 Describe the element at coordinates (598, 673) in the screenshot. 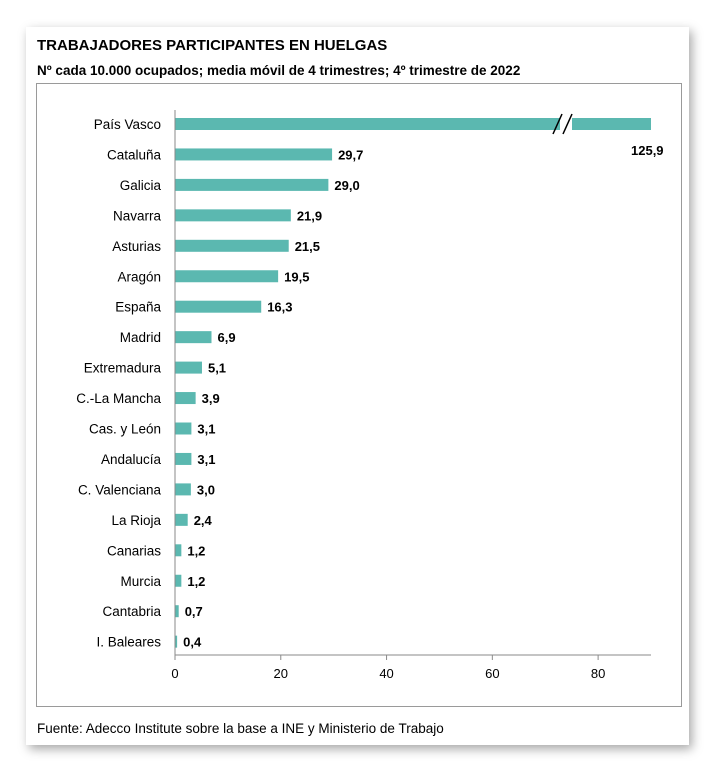

I see `x-tick-label-4: 80` at that location.